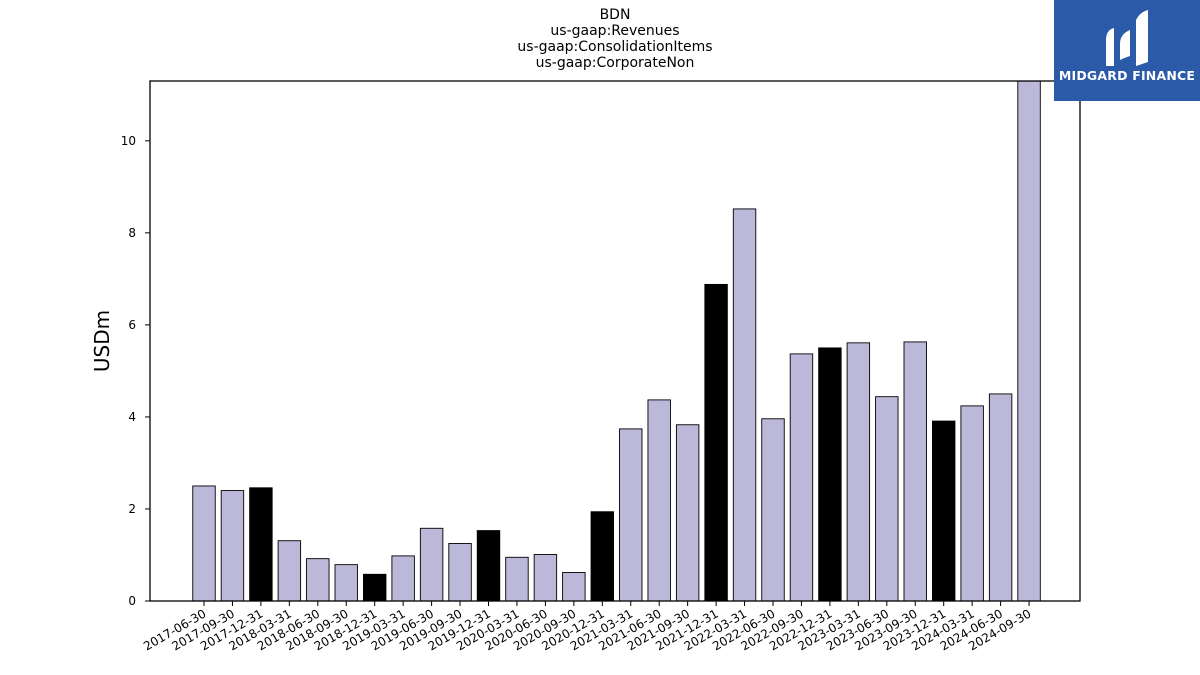 The image size is (1200, 675). Describe the element at coordinates (132, 417) in the screenshot. I see `y-tick-label: 4` at that location.